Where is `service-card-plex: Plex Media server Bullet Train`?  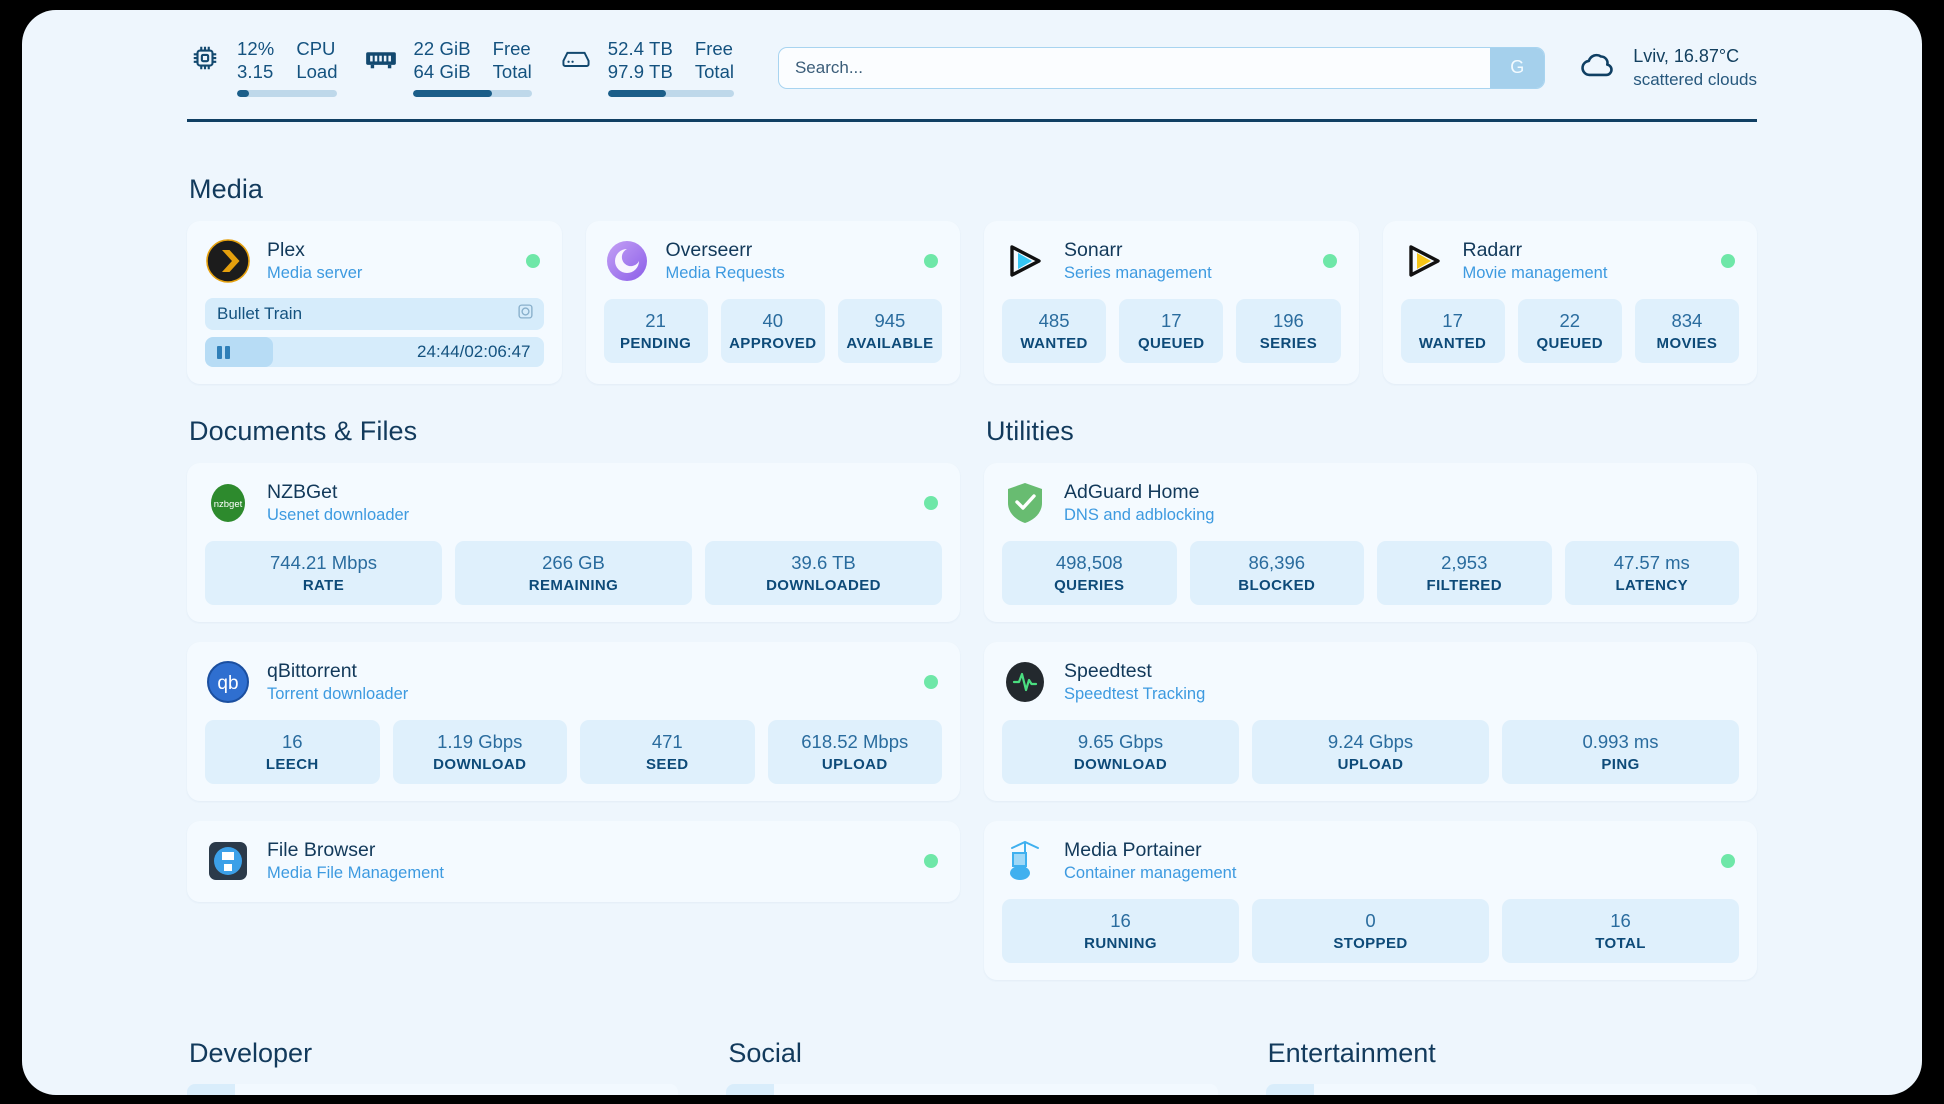
service-card-plex: Plex Media server Bullet Train is located at coordinates (374, 302).